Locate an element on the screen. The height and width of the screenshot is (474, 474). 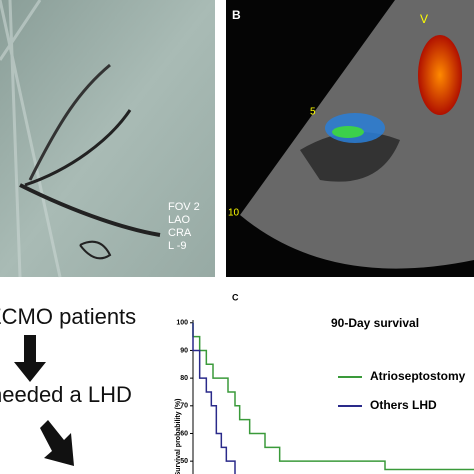
flow: ECMO patients needed a LHD is located at coordinates (68, 385).